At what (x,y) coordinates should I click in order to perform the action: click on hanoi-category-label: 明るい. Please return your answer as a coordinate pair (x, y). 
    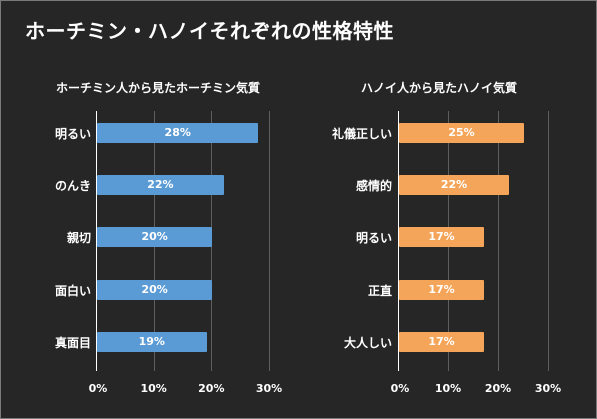
    Looking at the image, I should click on (373, 238).